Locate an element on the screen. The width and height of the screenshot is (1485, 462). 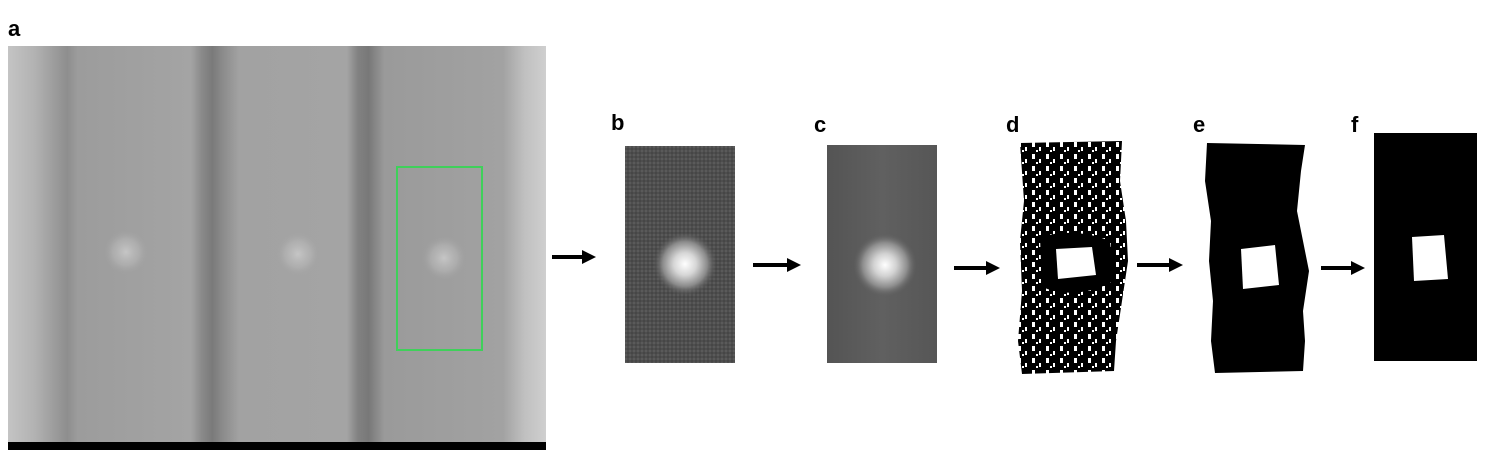
arrow-b-to-c is located at coordinates (777, 265).